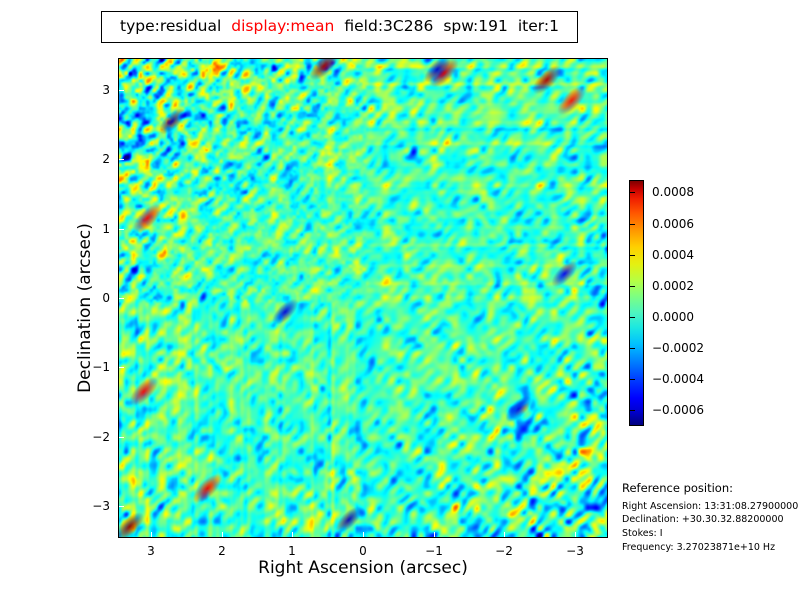  What do you see at coordinates (106, 229) in the screenshot?
I see `y-tick-label: 1` at bounding box center [106, 229].